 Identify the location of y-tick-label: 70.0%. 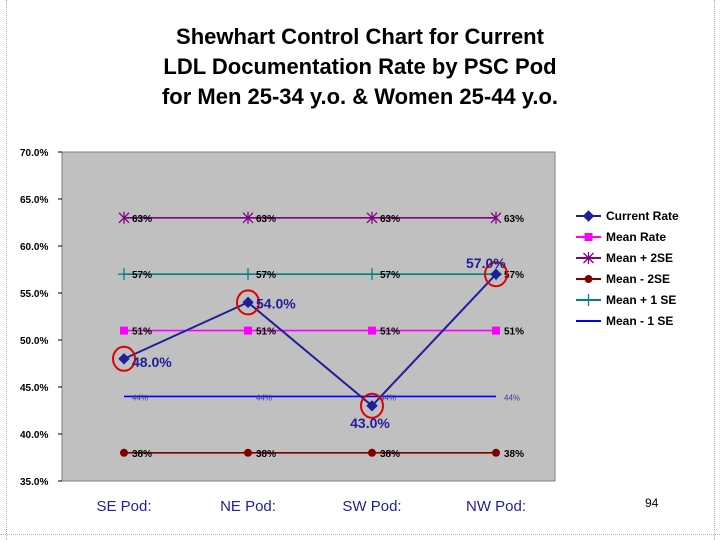
(34, 153).